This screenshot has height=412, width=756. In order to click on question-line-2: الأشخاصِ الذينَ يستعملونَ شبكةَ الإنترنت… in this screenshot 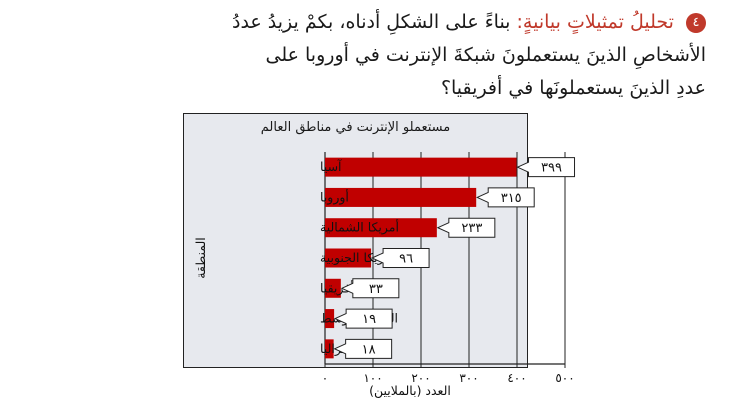, I will do `click(485, 55)`.